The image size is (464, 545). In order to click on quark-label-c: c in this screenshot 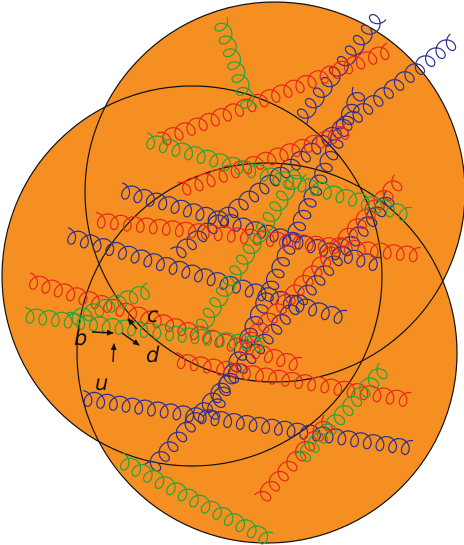, I will do `click(153, 315)`.